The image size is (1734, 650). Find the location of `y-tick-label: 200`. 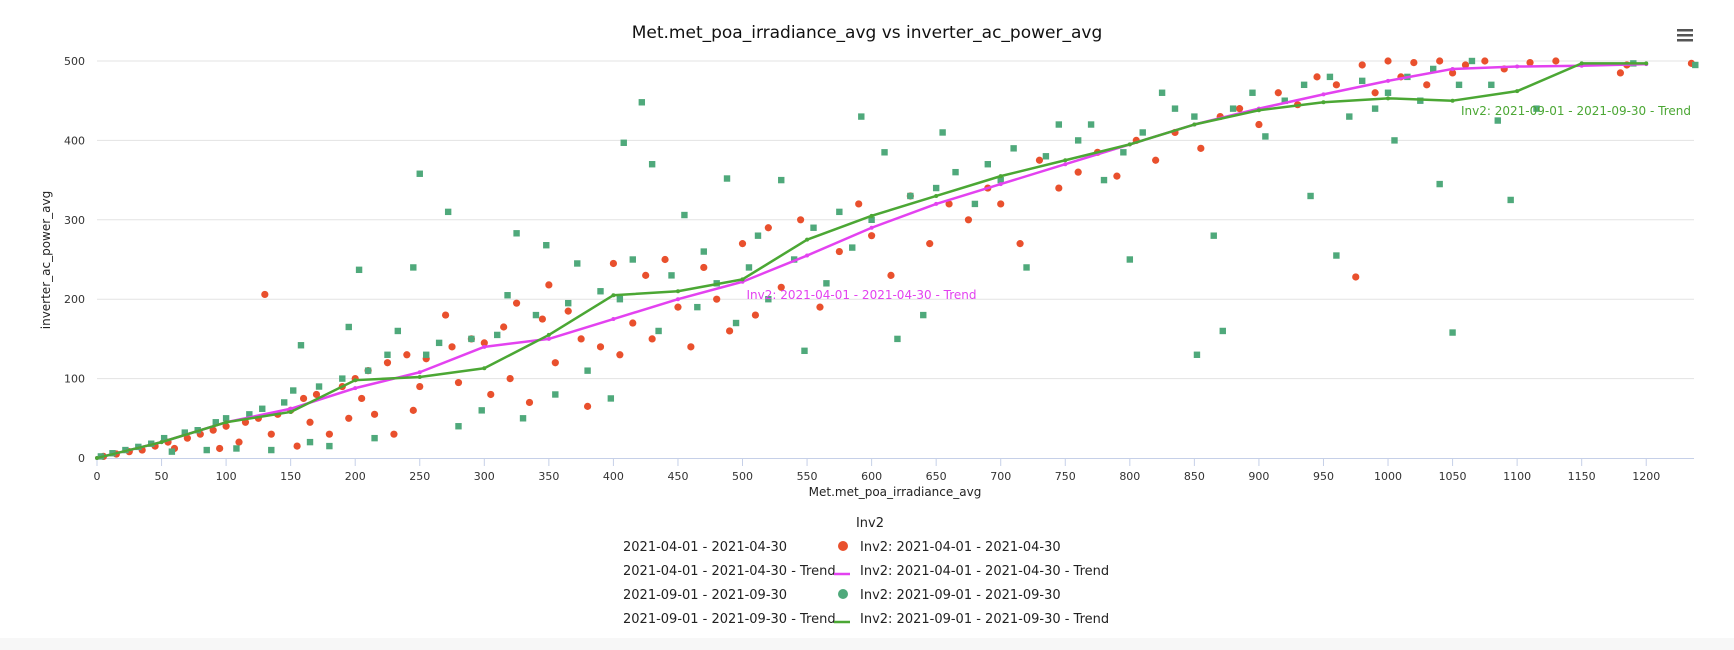

y-tick-label: 200 is located at coordinates (74, 299).